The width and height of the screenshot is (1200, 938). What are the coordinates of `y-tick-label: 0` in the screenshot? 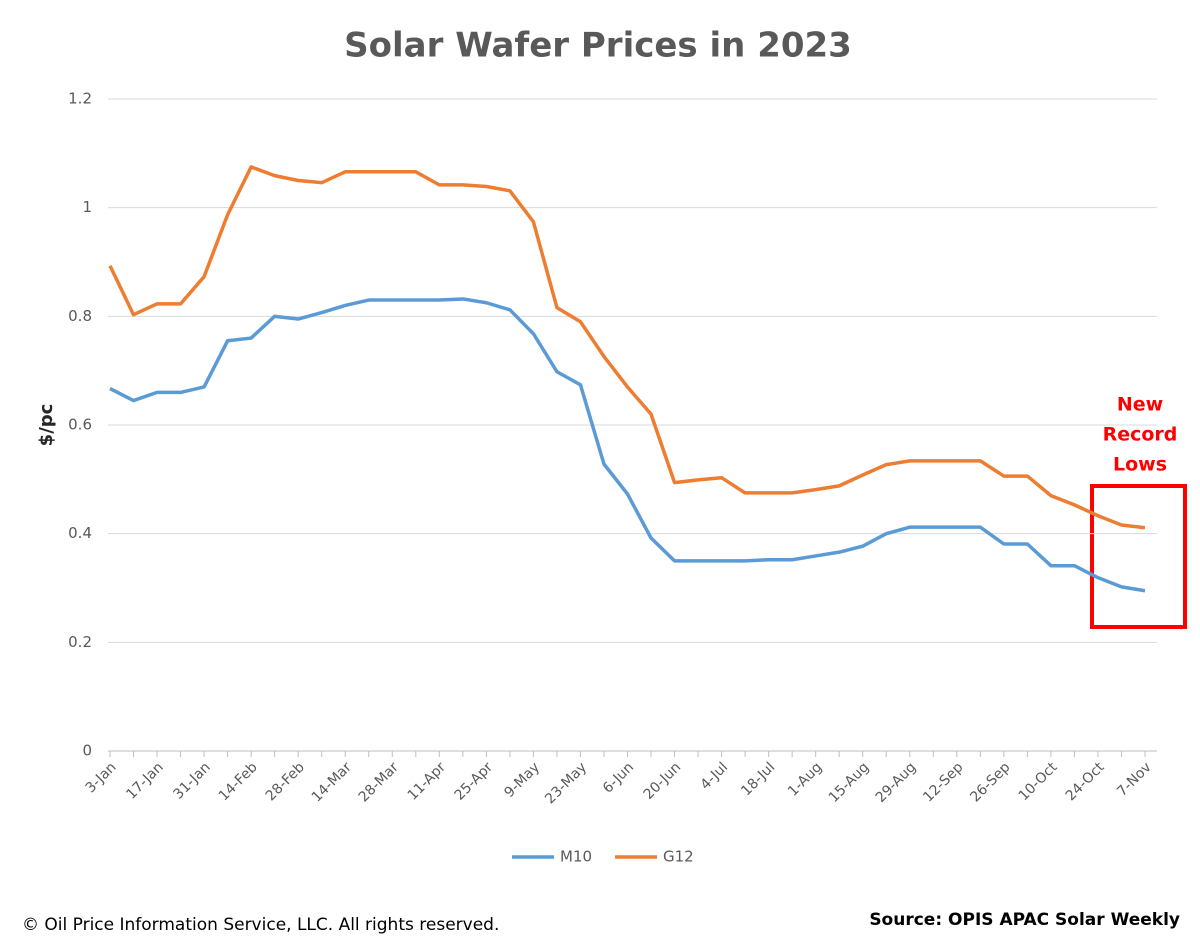 It's located at (87, 751).